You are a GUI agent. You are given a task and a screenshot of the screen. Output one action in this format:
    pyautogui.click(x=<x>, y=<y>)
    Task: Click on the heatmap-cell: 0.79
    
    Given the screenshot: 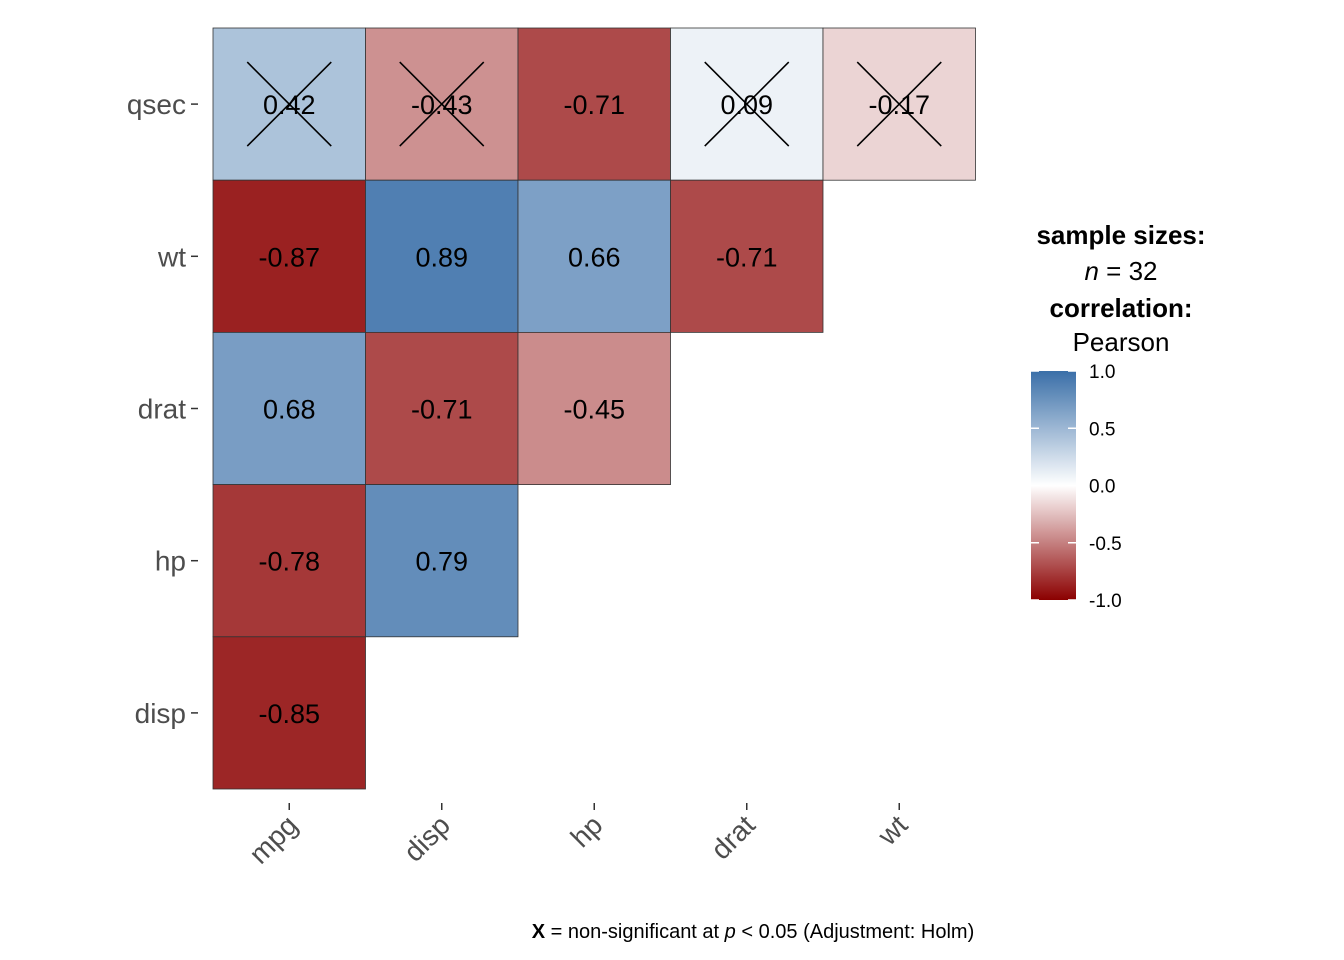 What is the action you would take?
    pyautogui.click(x=442, y=561)
    